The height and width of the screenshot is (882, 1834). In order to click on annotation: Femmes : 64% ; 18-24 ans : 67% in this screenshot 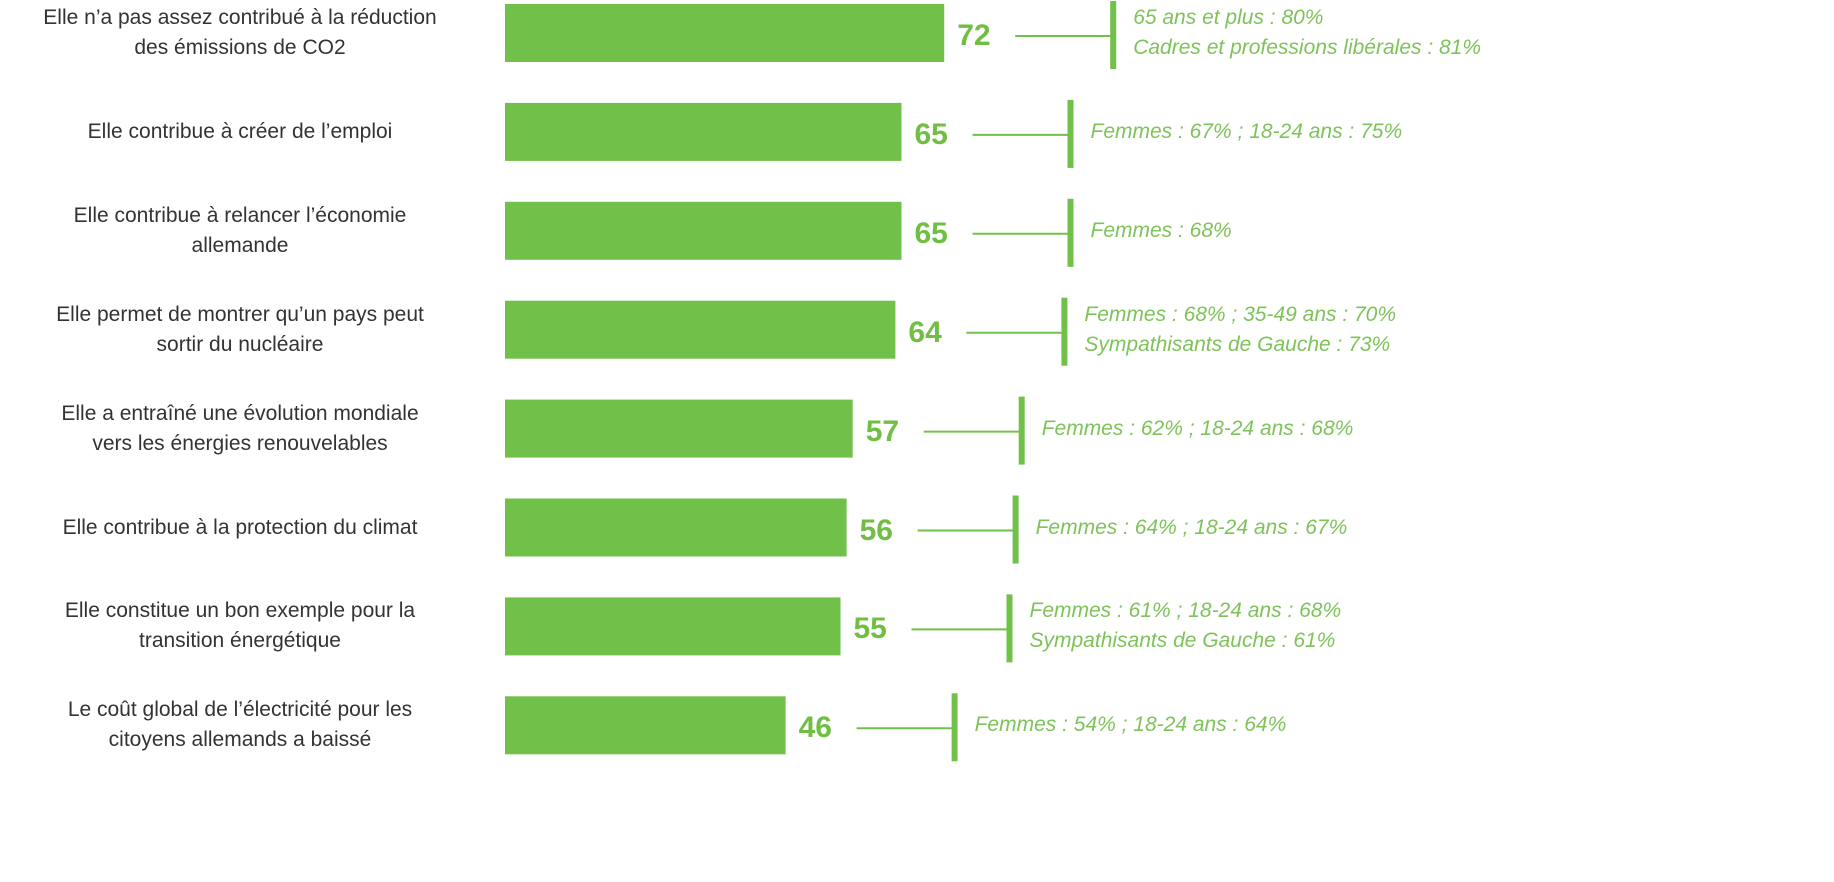, I will do `click(1191, 527)`.